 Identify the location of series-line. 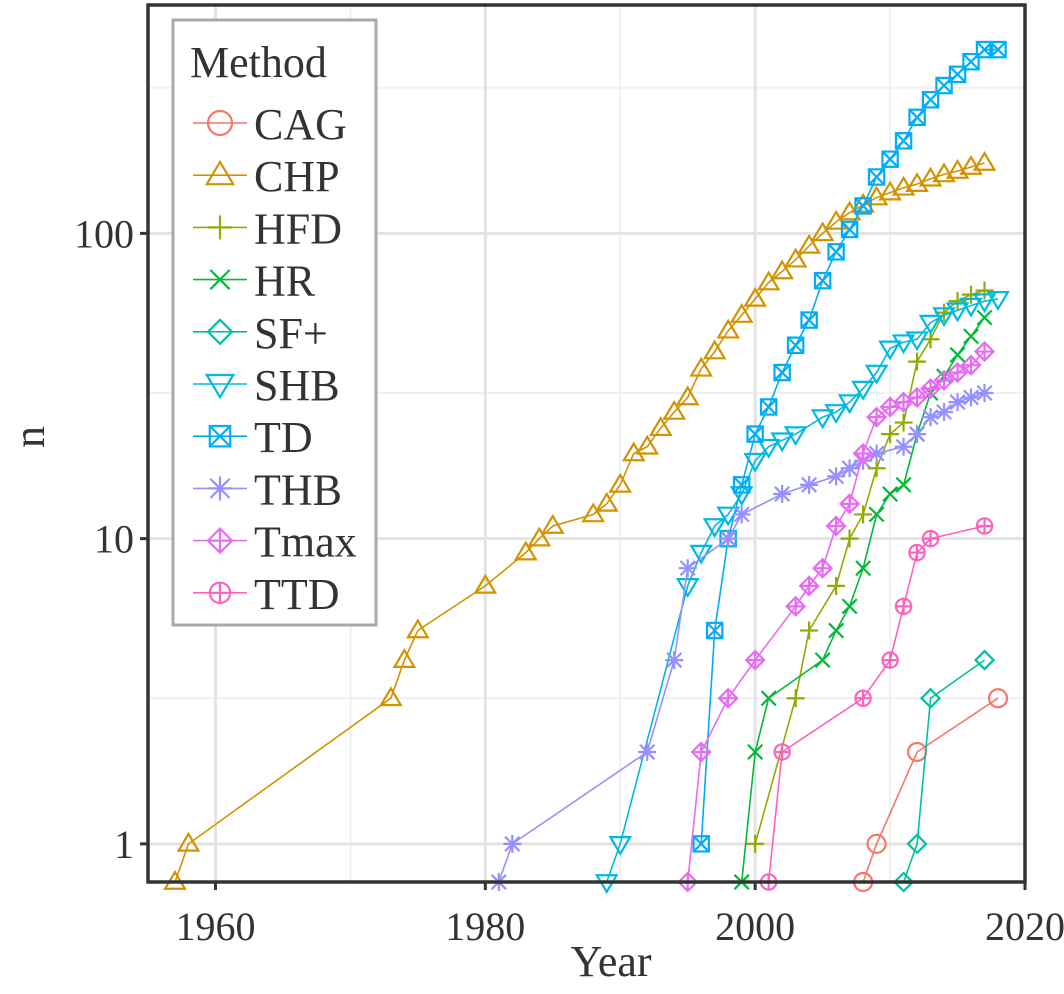
(943, 771).